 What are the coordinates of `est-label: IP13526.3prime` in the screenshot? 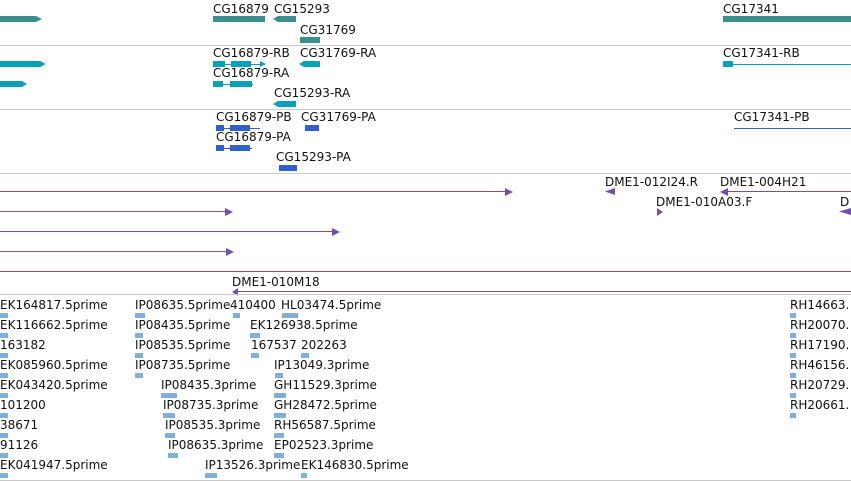 It's located at (253, 465).